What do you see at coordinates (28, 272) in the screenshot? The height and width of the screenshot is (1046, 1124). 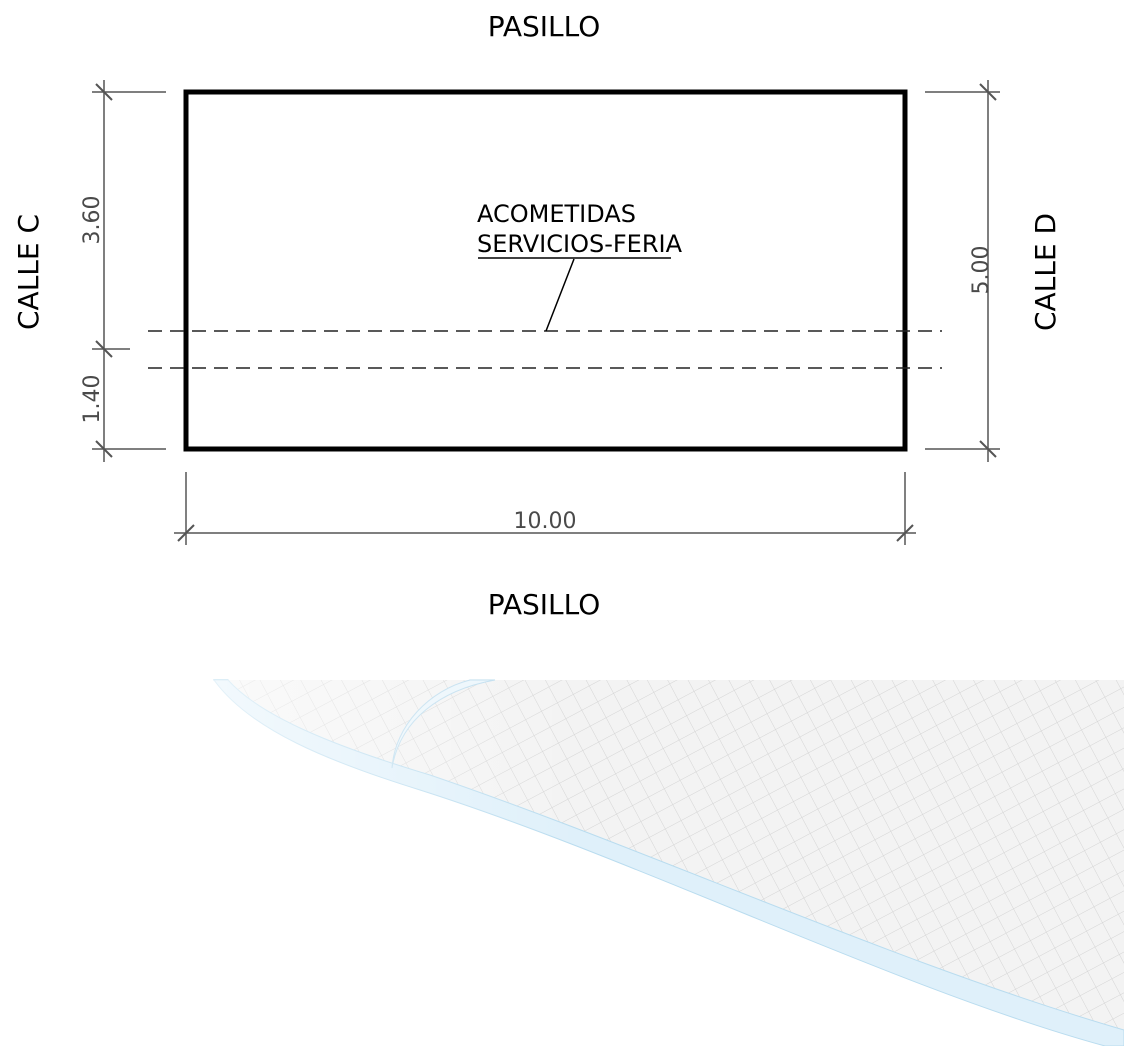 I see `label-left-street: CALLE C` at bounding box center [28, 272].